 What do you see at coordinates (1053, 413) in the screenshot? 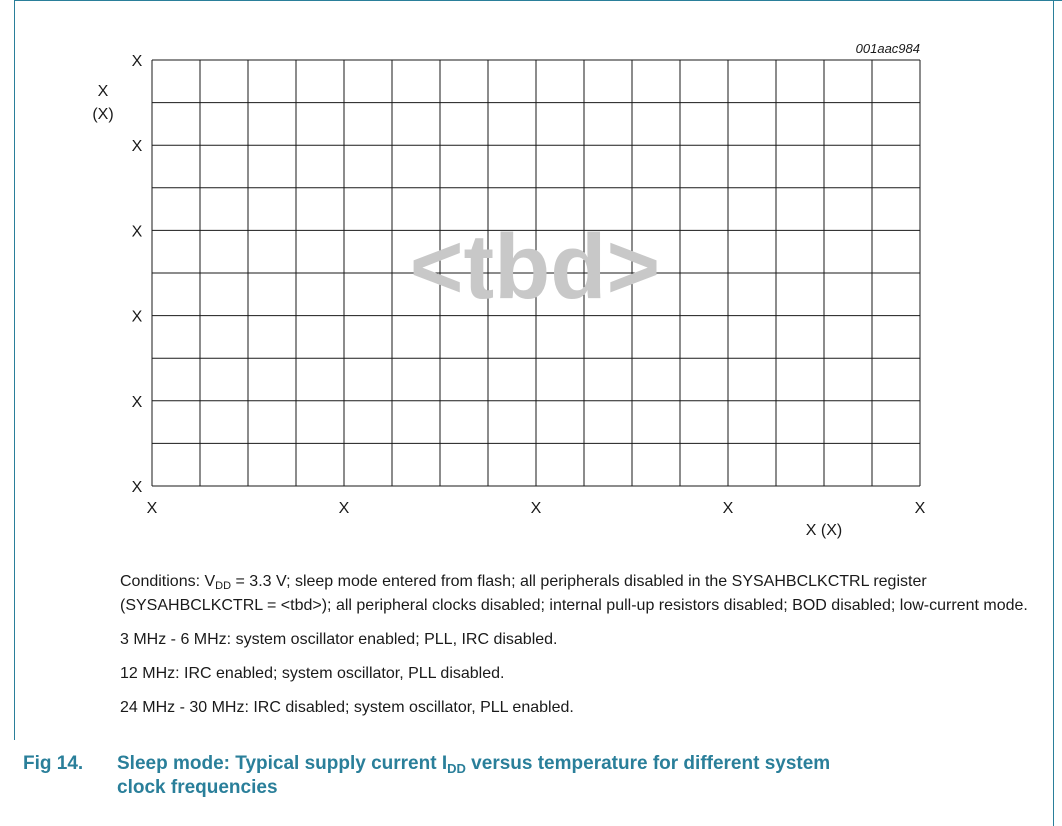
I see `frame-right-border` at bounding box center [1053, 413].